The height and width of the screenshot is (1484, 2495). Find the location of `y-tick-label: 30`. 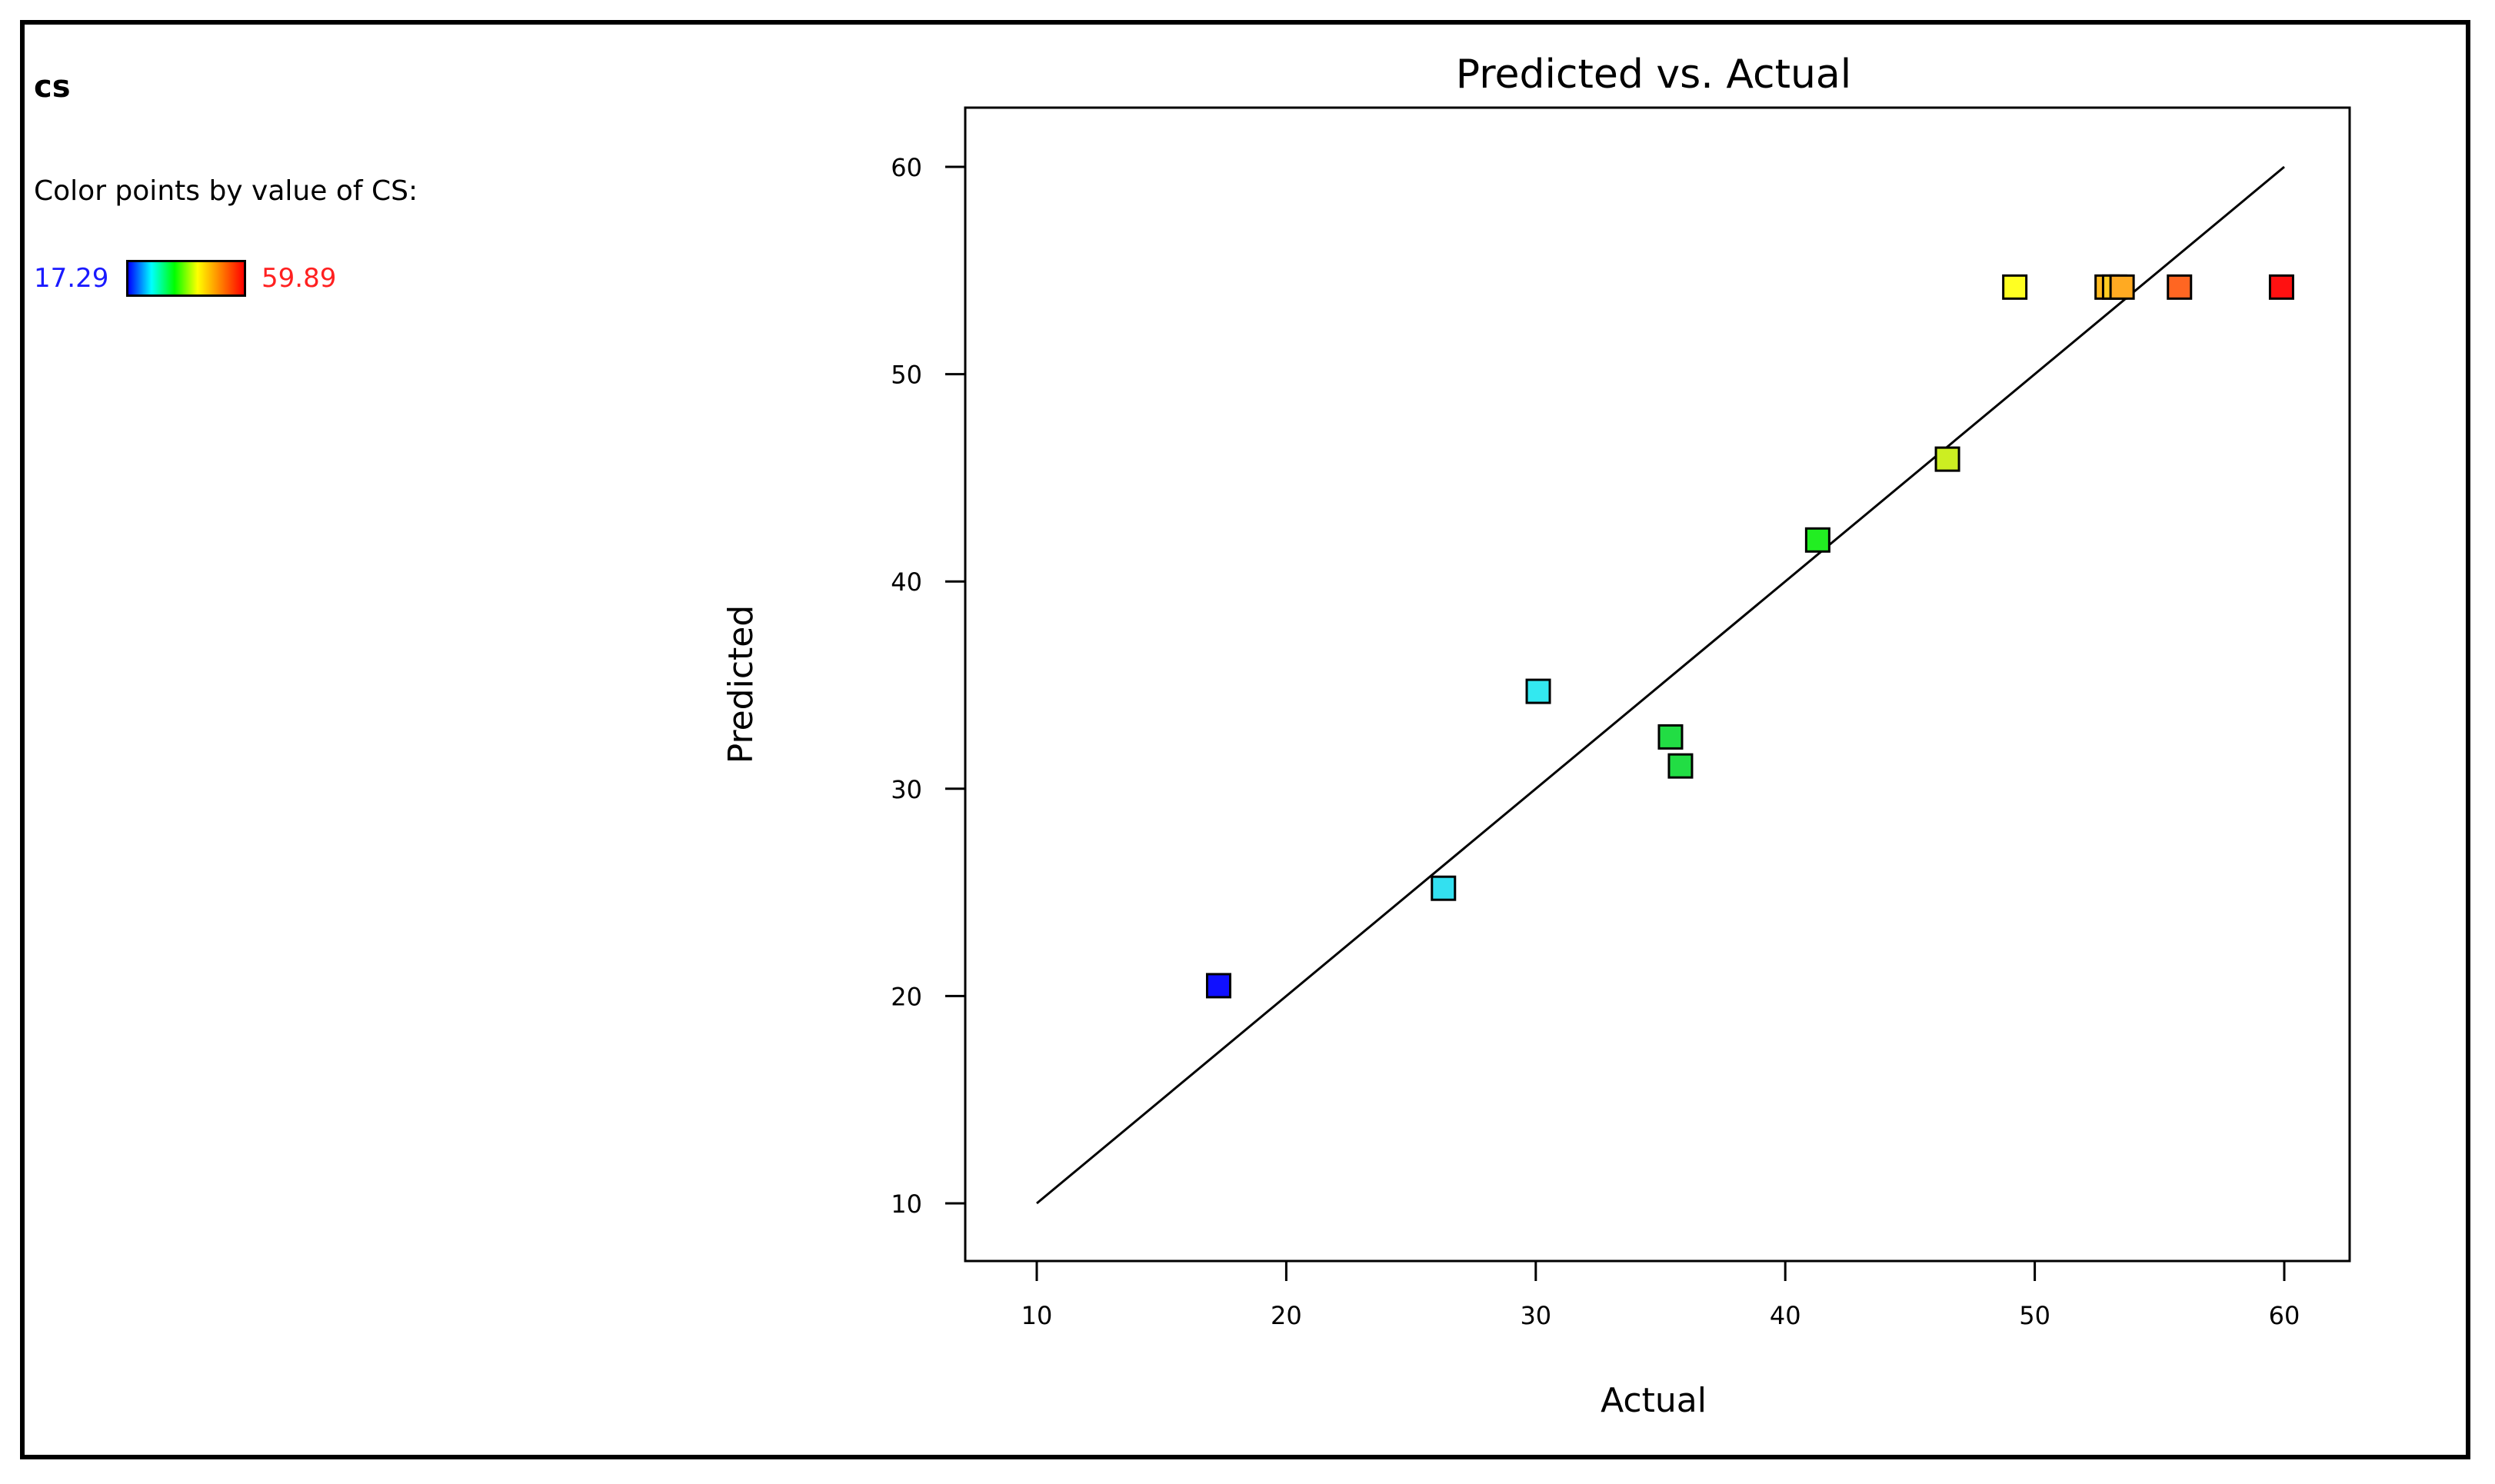

y-tick-label: 30 is located at coordinates (906, 789).